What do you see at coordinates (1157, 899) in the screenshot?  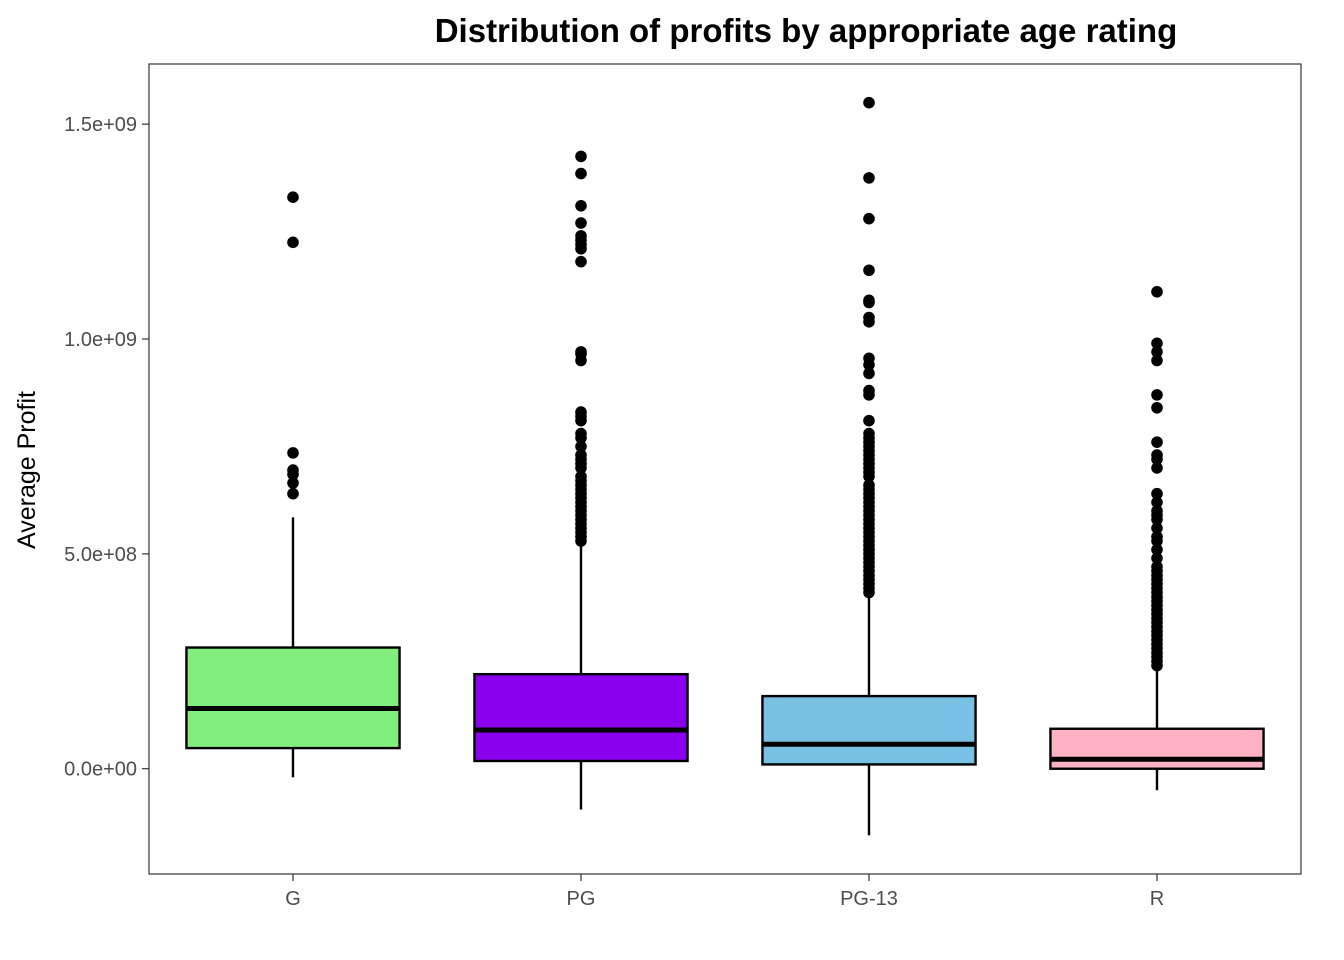 I see `x-tick-label: R` at bounding box center [1157, 899].